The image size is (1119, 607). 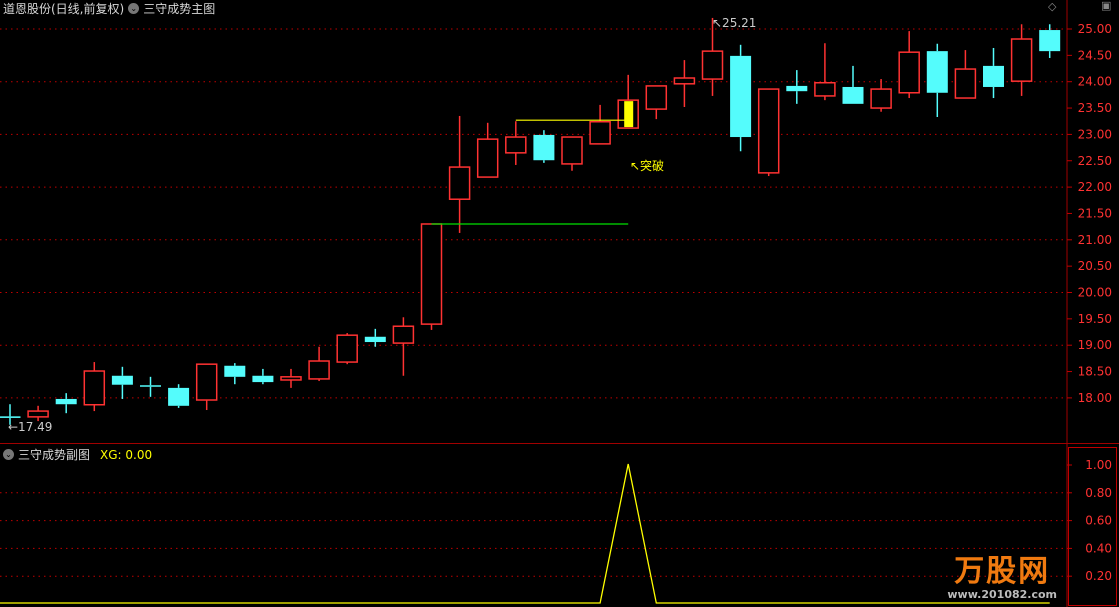 What do you see at coordinates (1095, 240) in the screenshot?
I see `y-tick-label: 21.00` at bounding box center [1095, 240].